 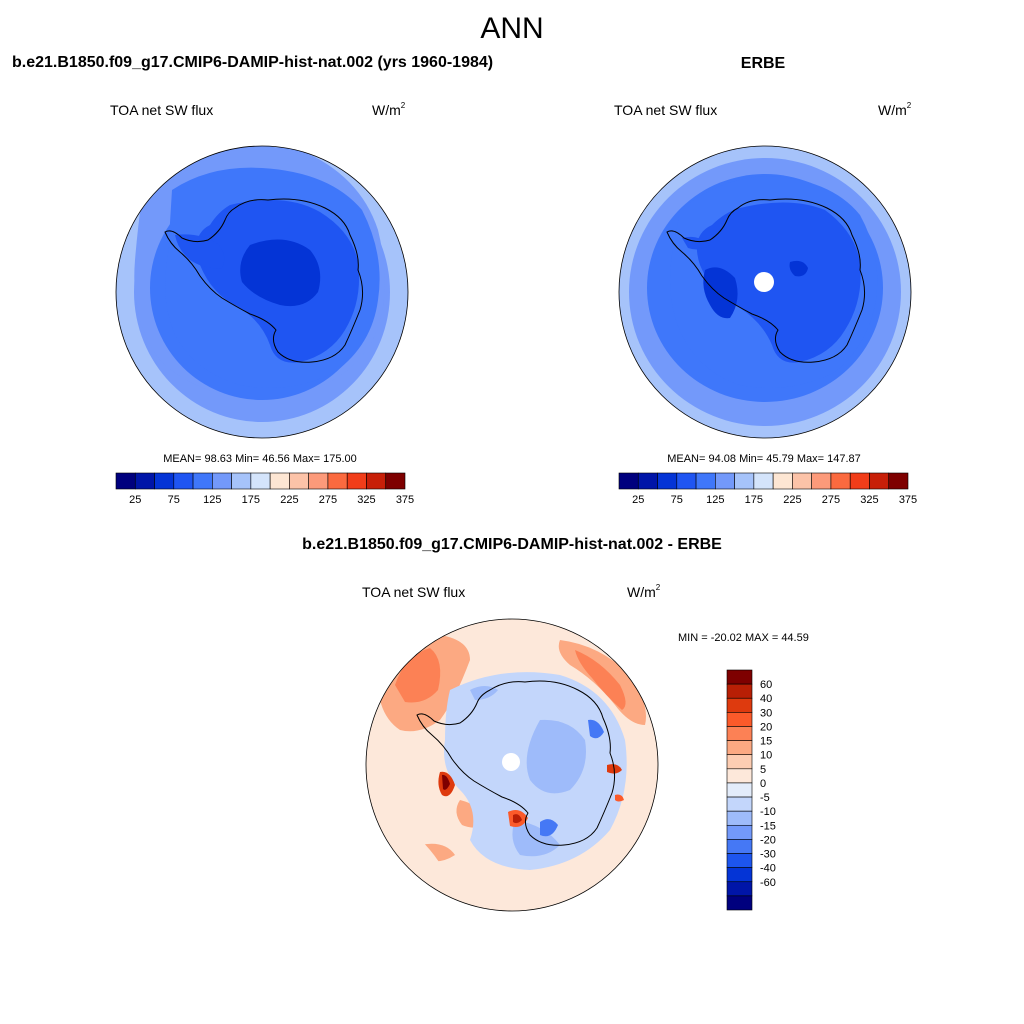 What do you see at coordinates (768, 855) in the screenshot?
I see `panel3-colorbar-tick-label: -30` at bounding box center [768, 855].